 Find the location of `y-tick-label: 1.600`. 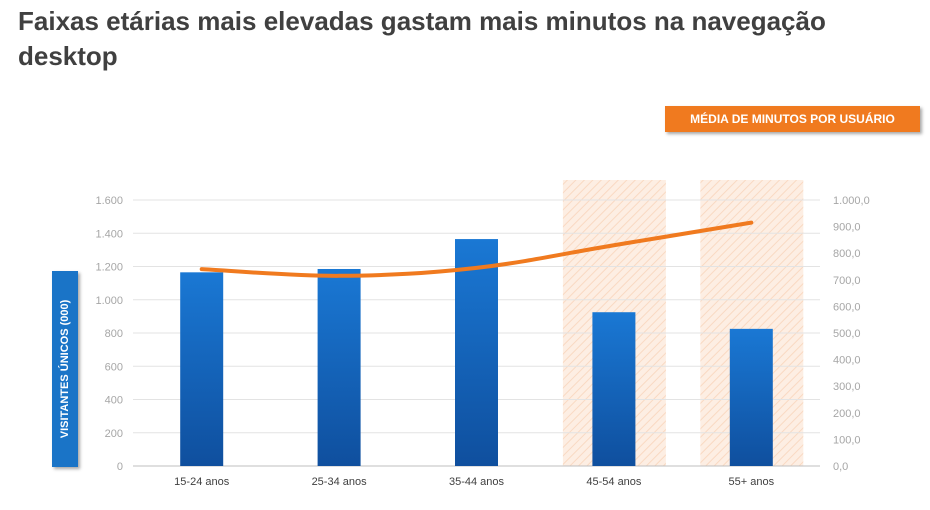

y-tick-label: 1.600 is located at coordinates (109, 201).